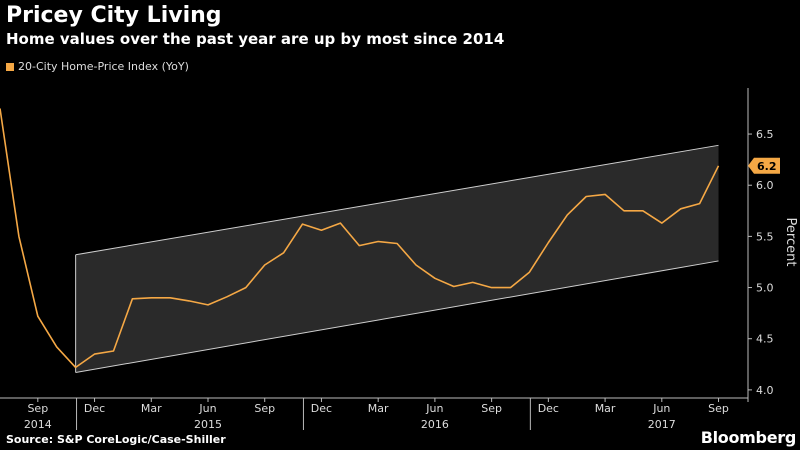 This screenshot has width=800, height=450. I want to click on last-value-marker, so click(764, 165).